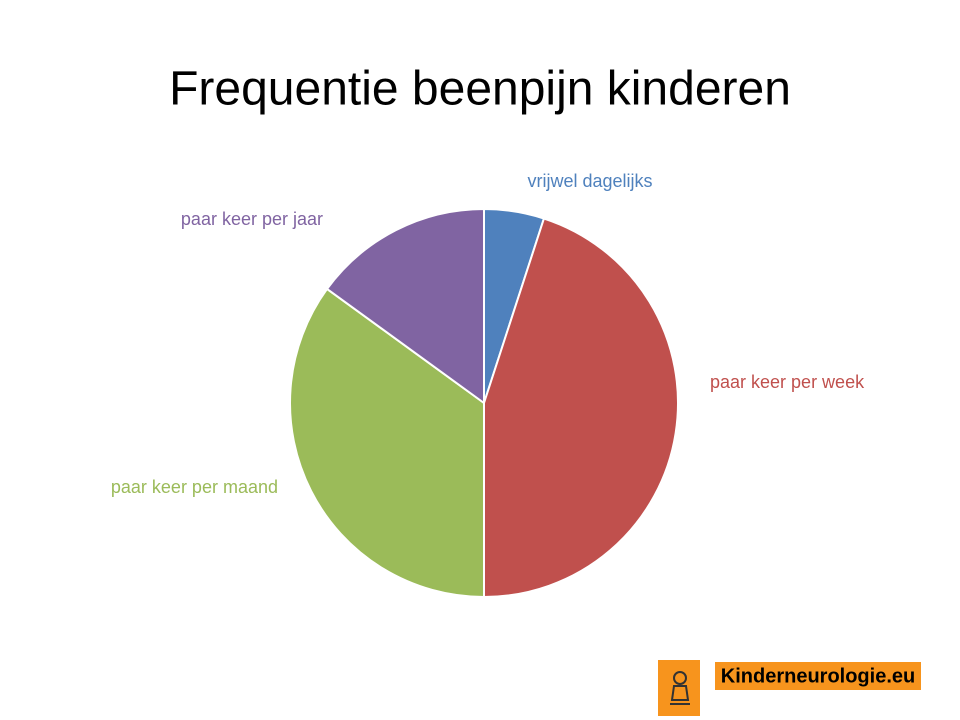  I want to click on logo-figure-head, so click(680, 678).